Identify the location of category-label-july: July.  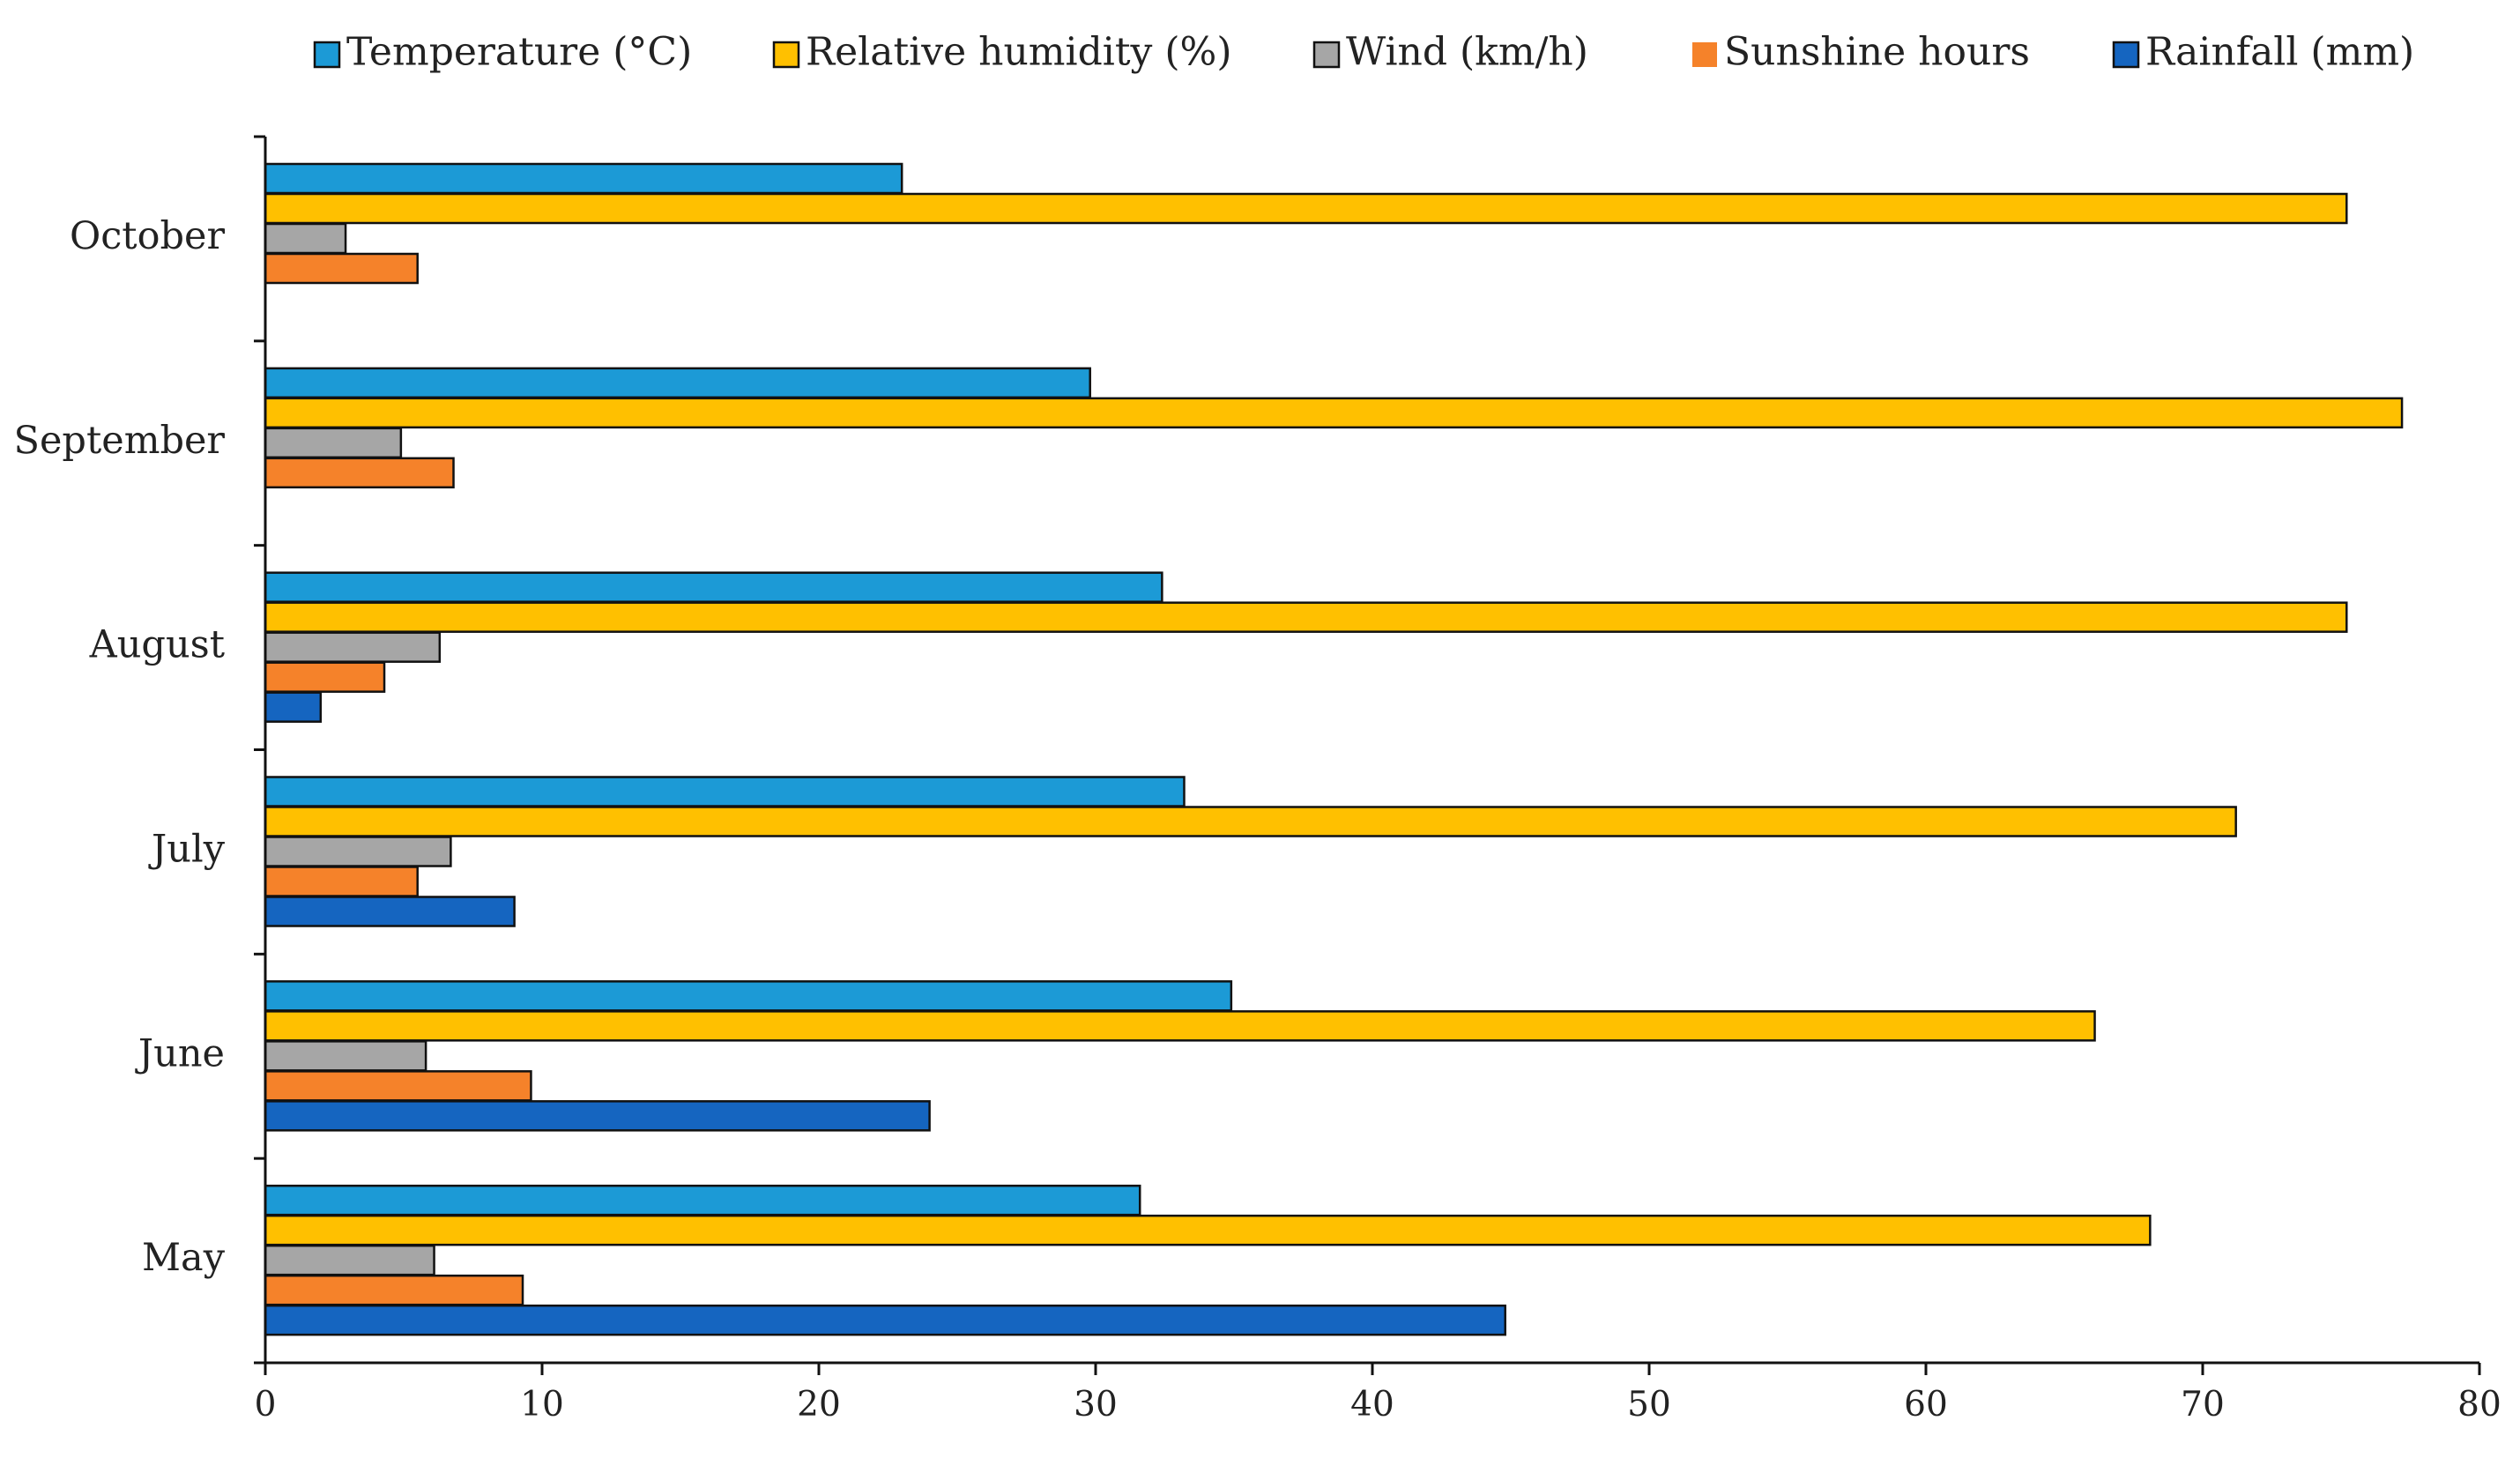
(187, 849).